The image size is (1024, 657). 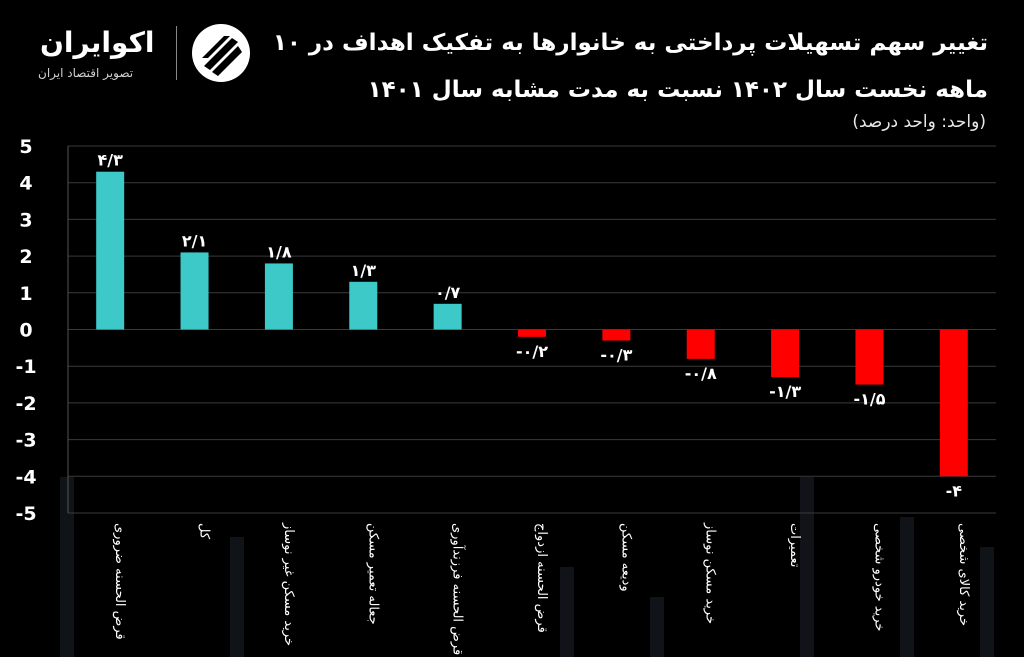 I want to click on data-label: -۰/۲, so click(x=532, y=351).